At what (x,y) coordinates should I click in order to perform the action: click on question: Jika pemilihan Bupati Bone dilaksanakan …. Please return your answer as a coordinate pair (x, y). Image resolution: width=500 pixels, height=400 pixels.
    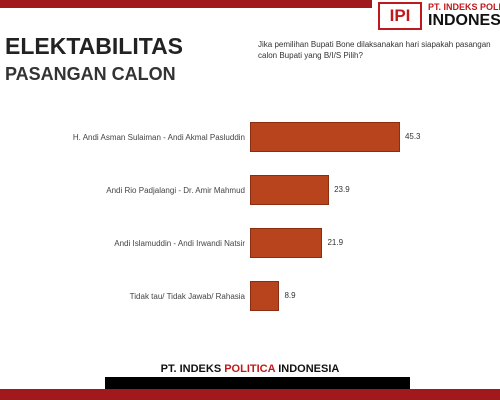
    Looking at the image, I should click on (374, 50).